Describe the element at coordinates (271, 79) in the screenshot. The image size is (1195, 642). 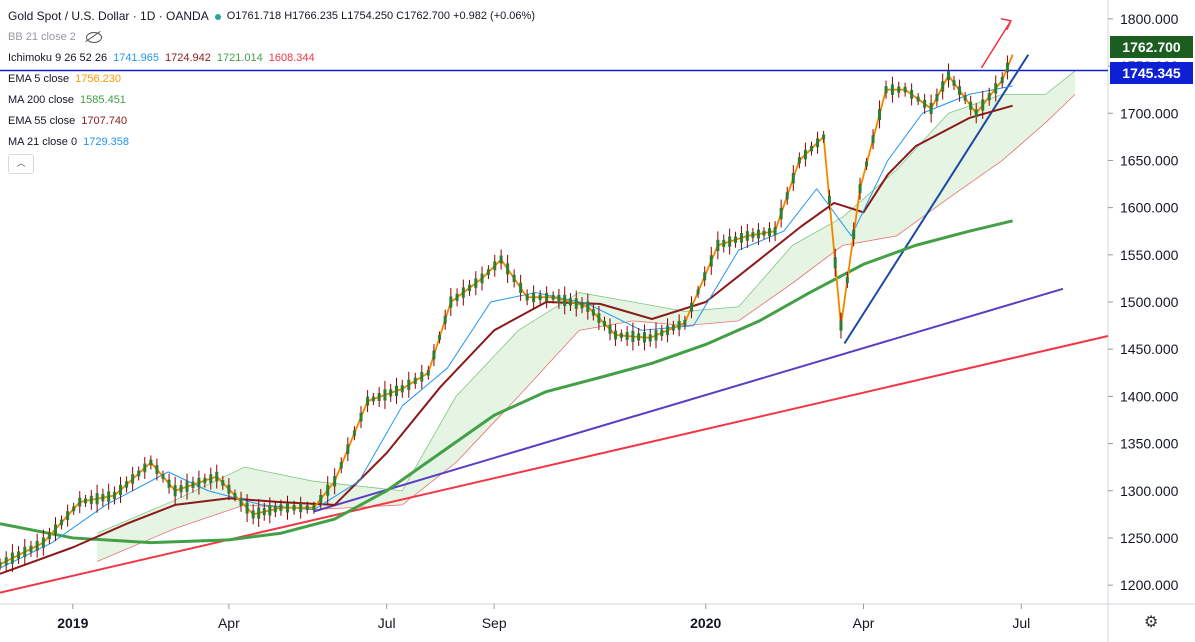
I see `ema5-row: EMA 5 close 1756.230` at that location.